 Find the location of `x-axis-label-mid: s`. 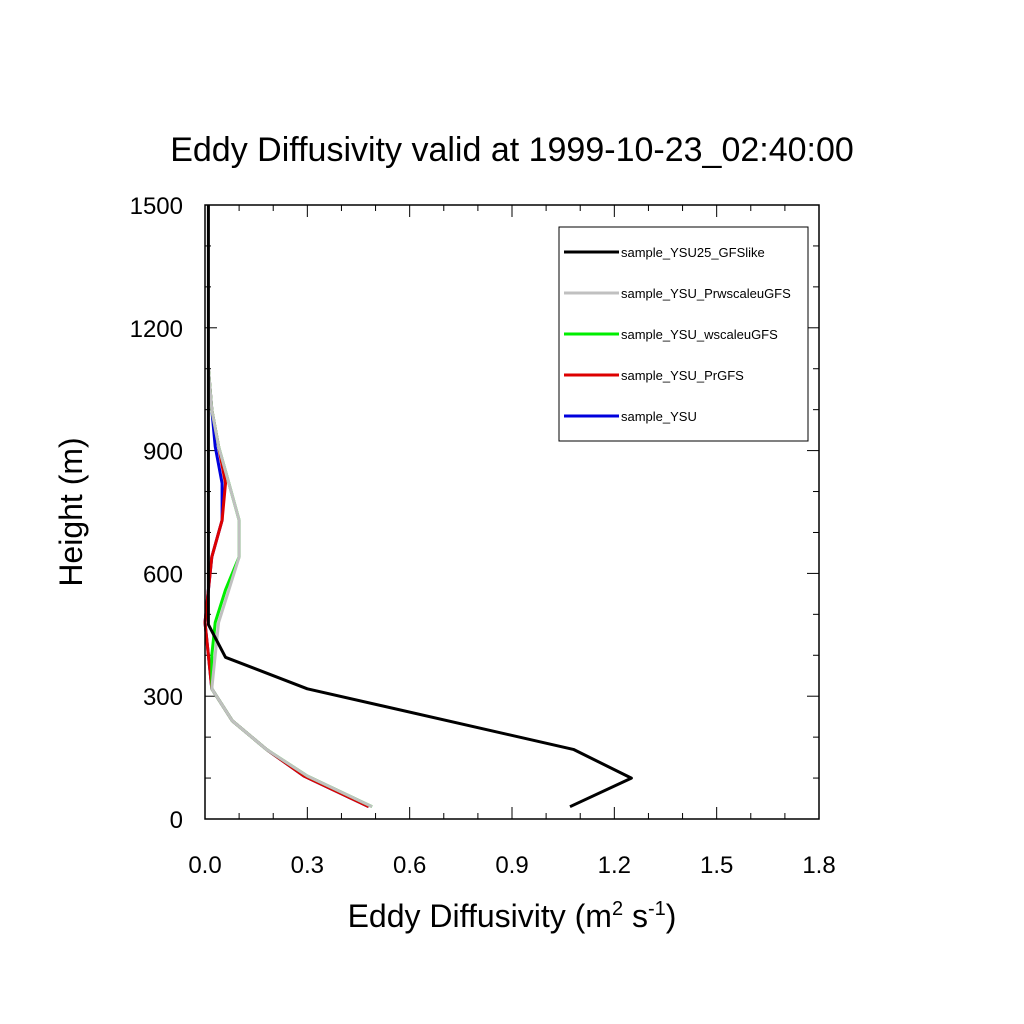

x-axis-label-mid: s is located at coordinates (635, 916).